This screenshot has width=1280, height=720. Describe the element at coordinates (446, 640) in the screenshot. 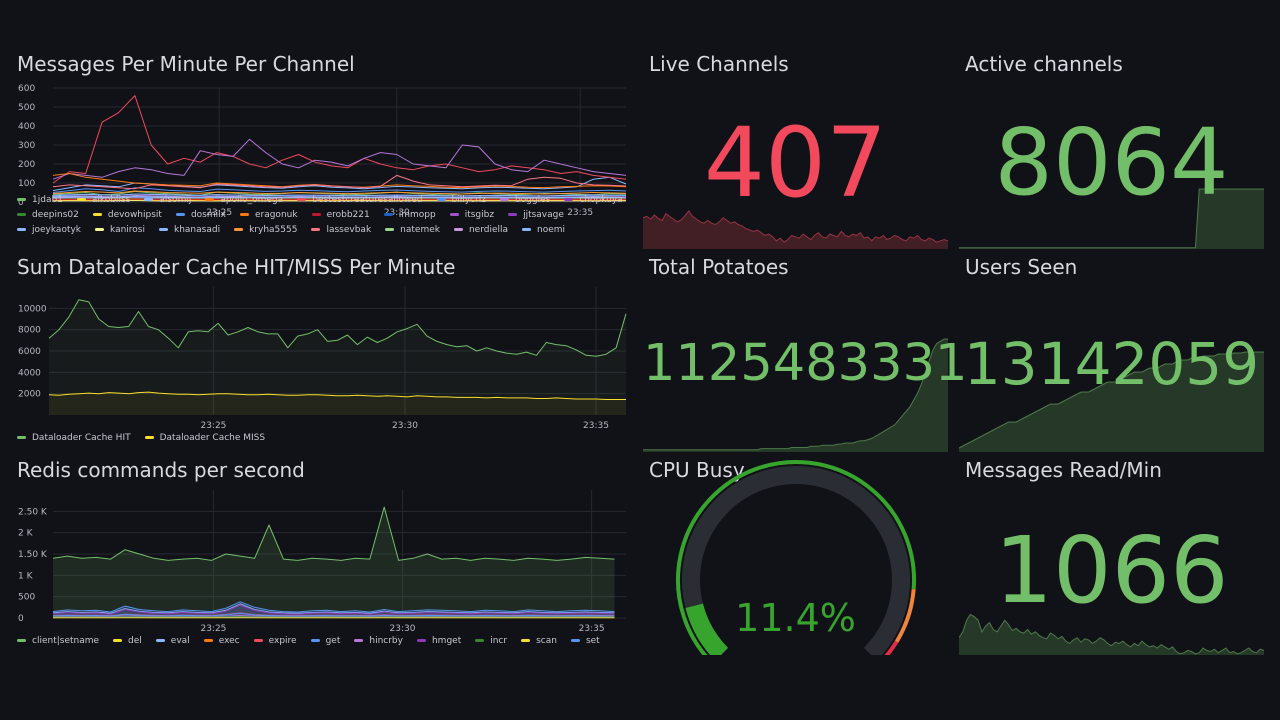

I see `legend-label: hmget` at that location.